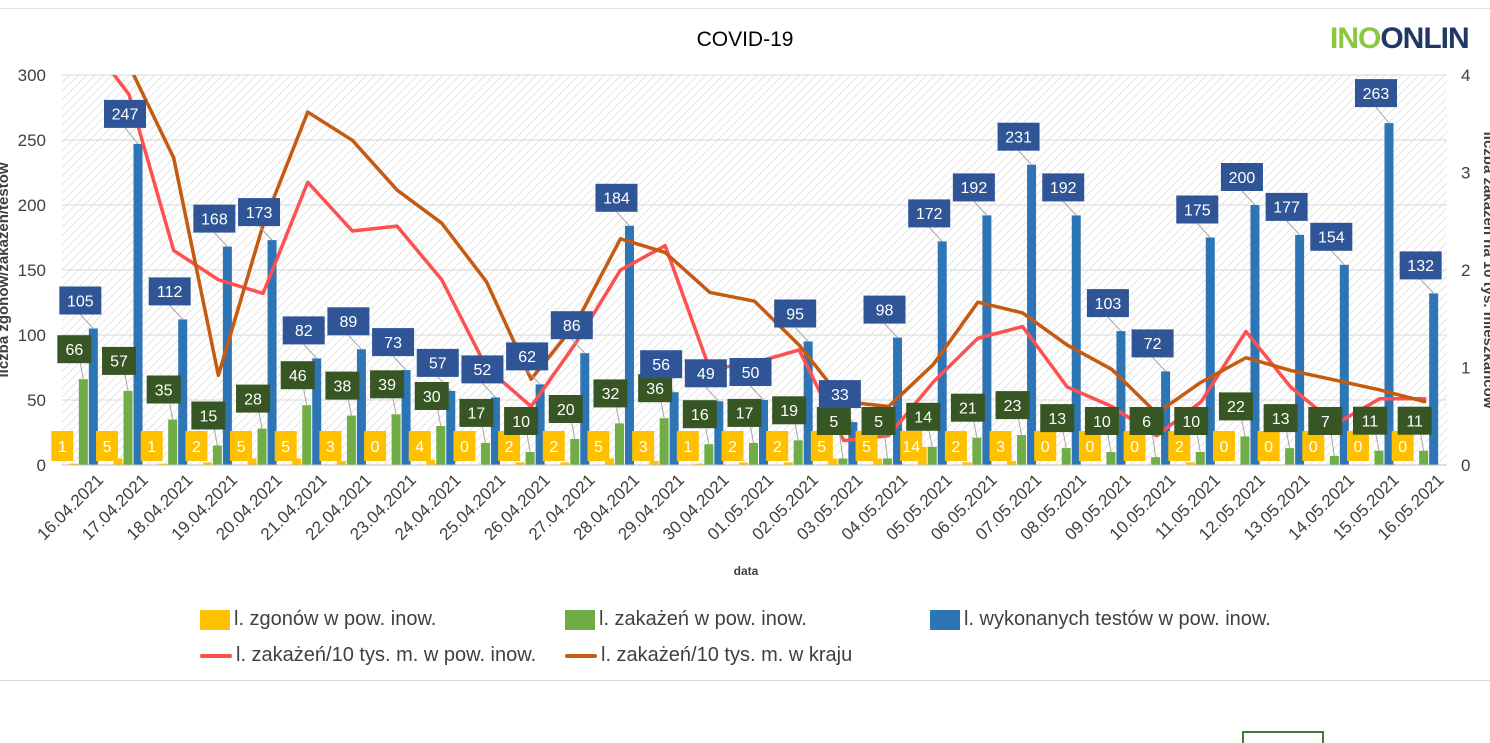 The height and width of the screenshot is (743, 1490). Describe the element at coordinates (1063, 187) in the screenshot. I see `data-label-tests: 192` at that location.